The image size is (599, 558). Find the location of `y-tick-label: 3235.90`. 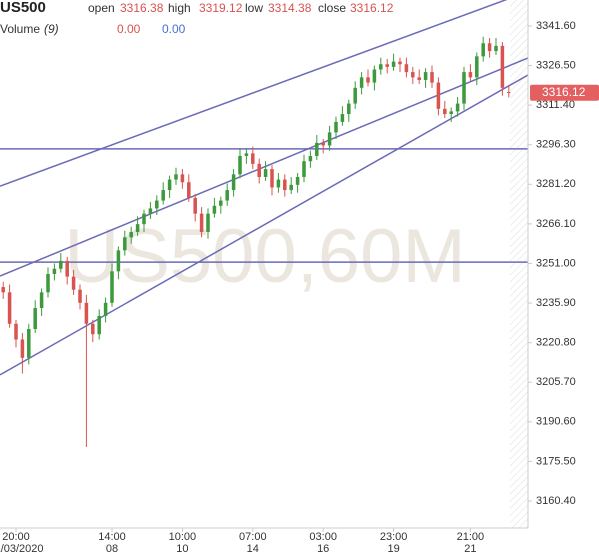

y-tick-label: 3235.90 is located at coordinates (556, 303).